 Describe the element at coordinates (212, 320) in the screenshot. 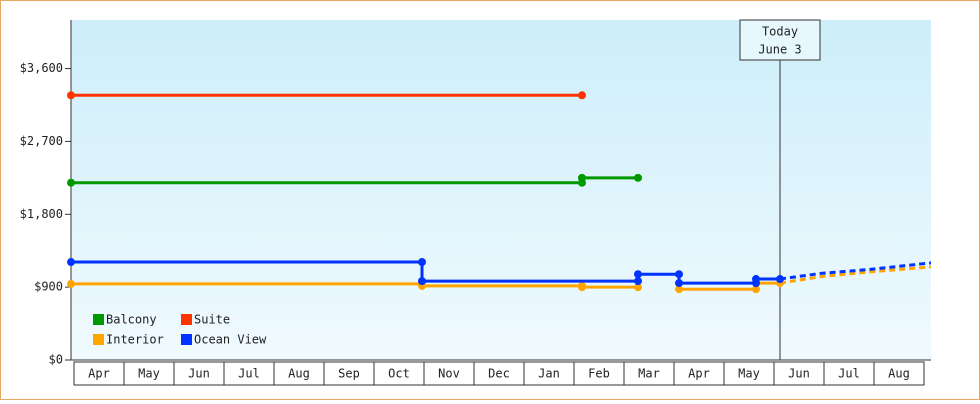

I see `legend-label: Suite` at that location.